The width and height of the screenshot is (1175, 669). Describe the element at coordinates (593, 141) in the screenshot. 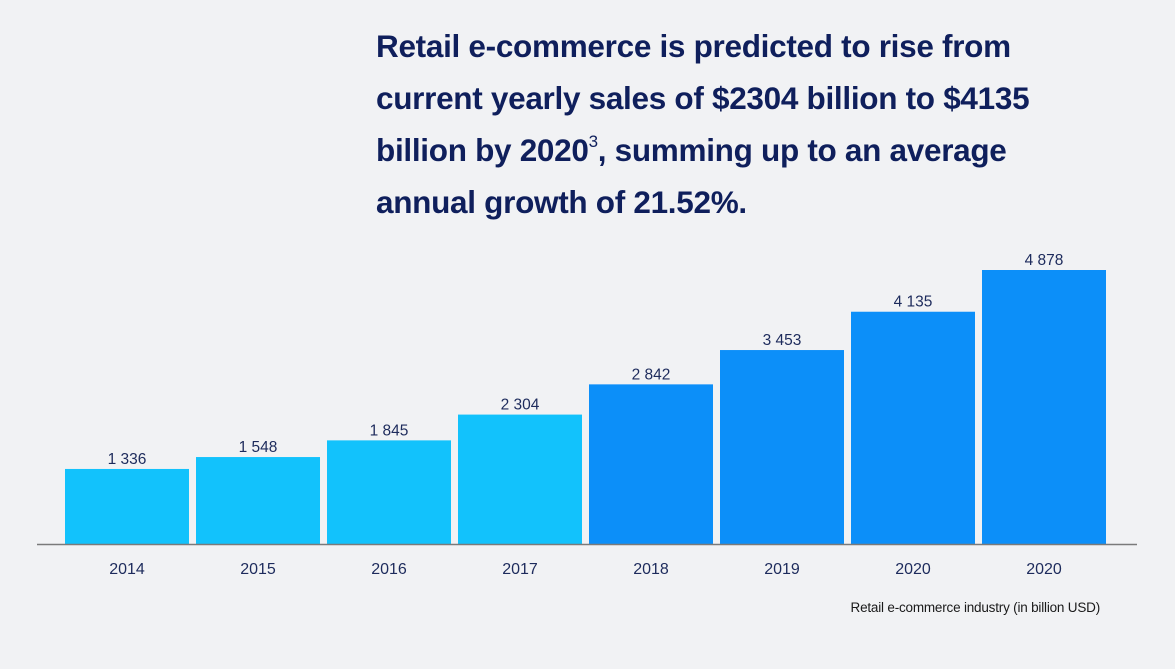

I see `footnote-marker: 3` at that location.